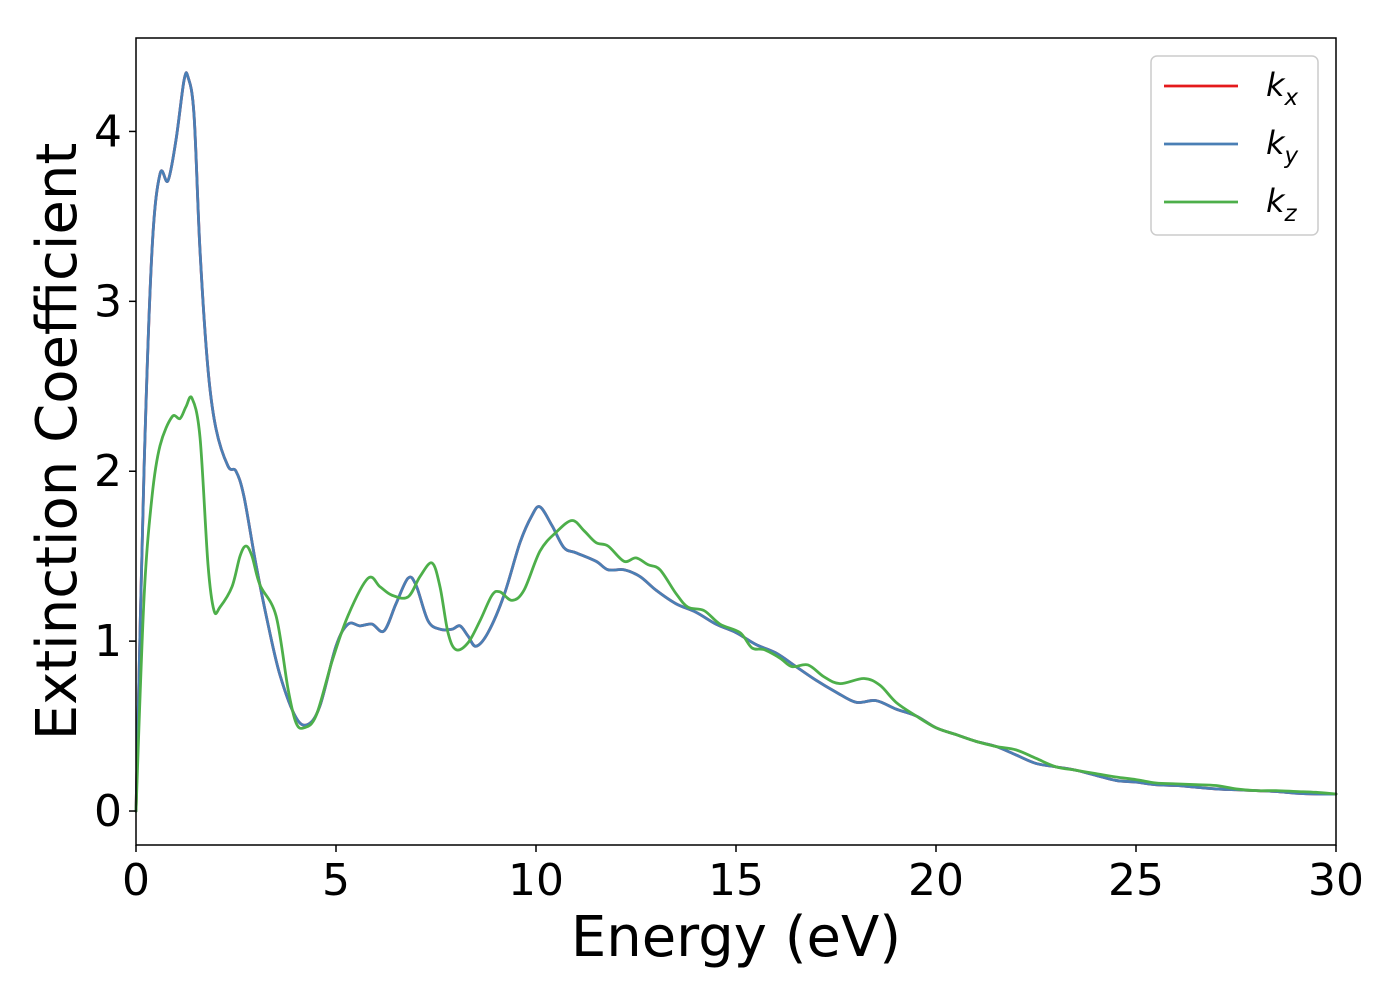  Describe the element at coordinates (336, 880) in the screenshot. I see `x-tick-label: 5` at that location.